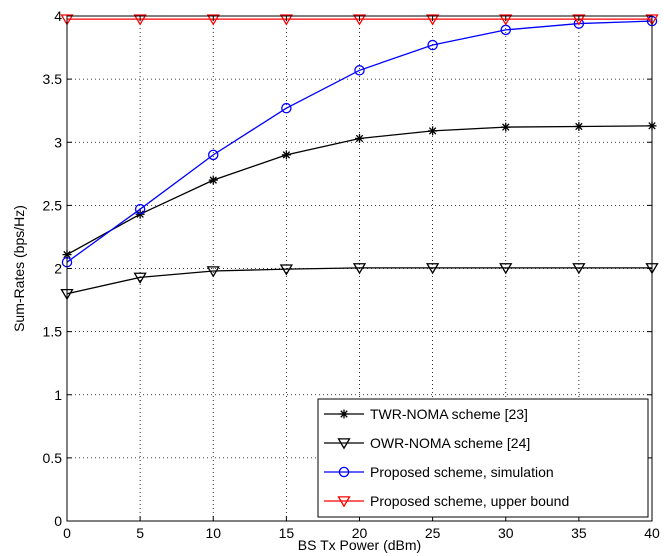 This screenshot has width=664, height=556. I want to click on legend-label: Proposed scheme, upper bound, so click(469, 501).